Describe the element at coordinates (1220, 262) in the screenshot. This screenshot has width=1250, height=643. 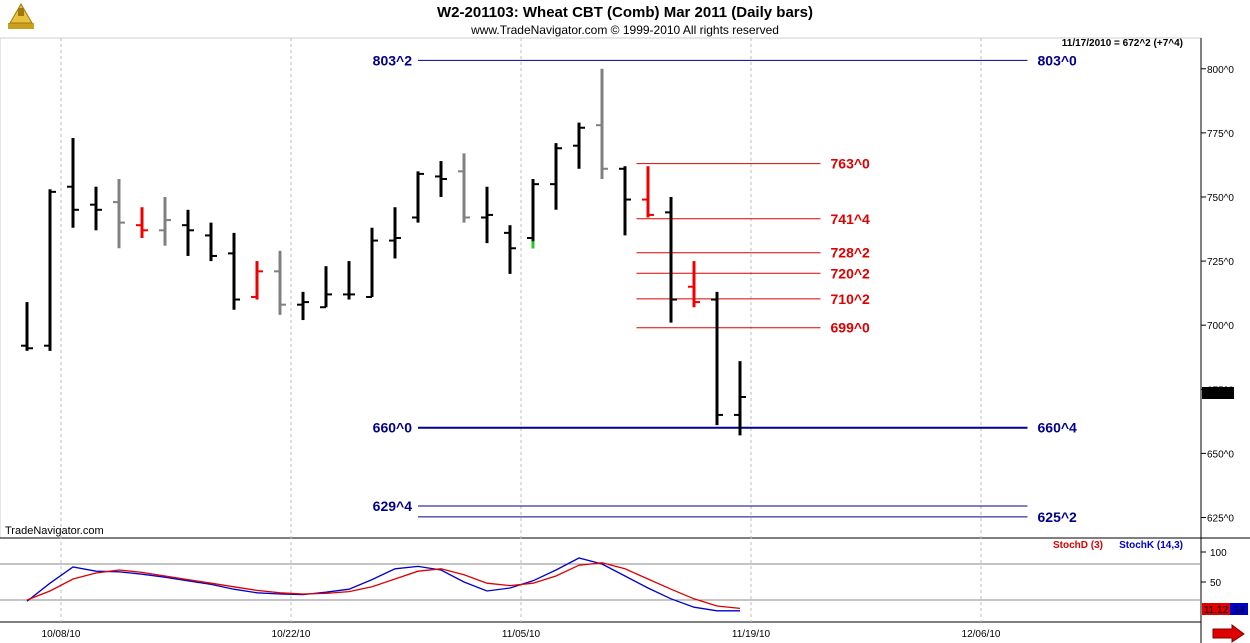
I see `price-tick-label: 725^0` at that location.